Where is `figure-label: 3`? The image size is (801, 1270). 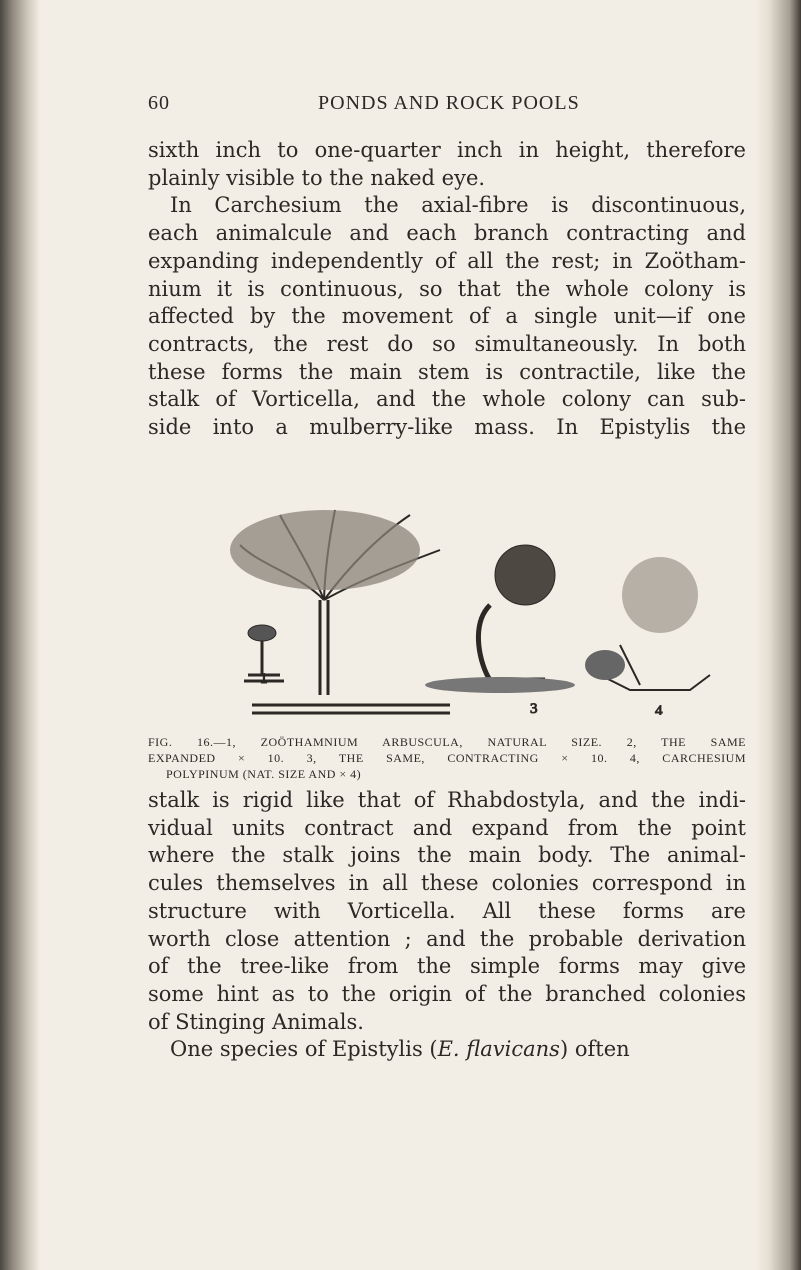 figure-label: 3 is located at coordinates (534, 708).